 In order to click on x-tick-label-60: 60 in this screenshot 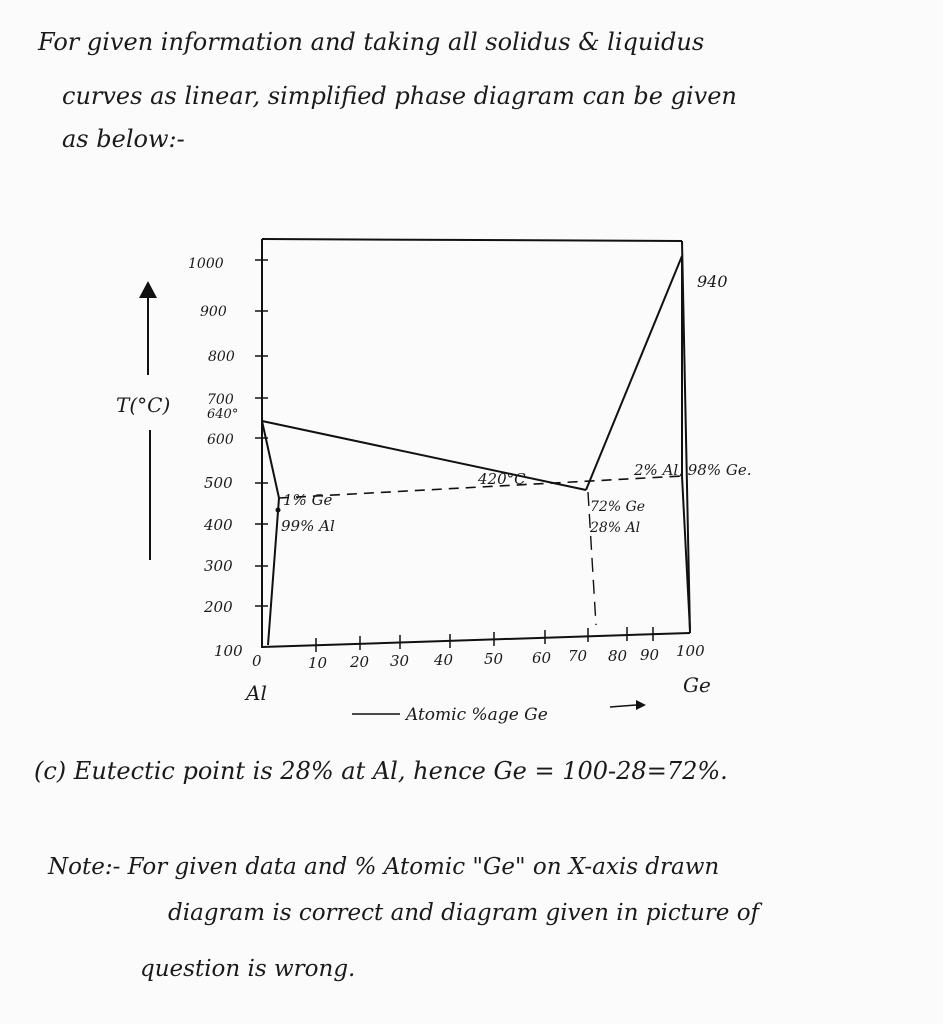, I will do `click(542, 658)`.